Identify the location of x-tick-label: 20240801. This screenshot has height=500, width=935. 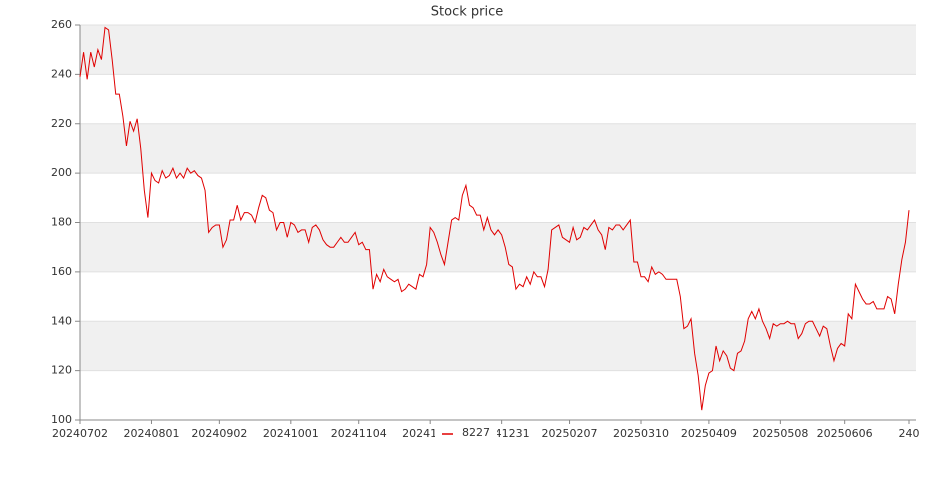
(151, 433).